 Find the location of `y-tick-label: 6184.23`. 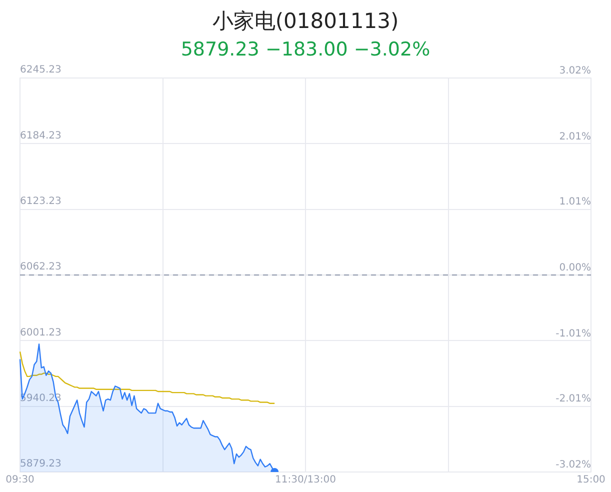

y-tick-label: 6184.23 is located at coordinates (41, 136).